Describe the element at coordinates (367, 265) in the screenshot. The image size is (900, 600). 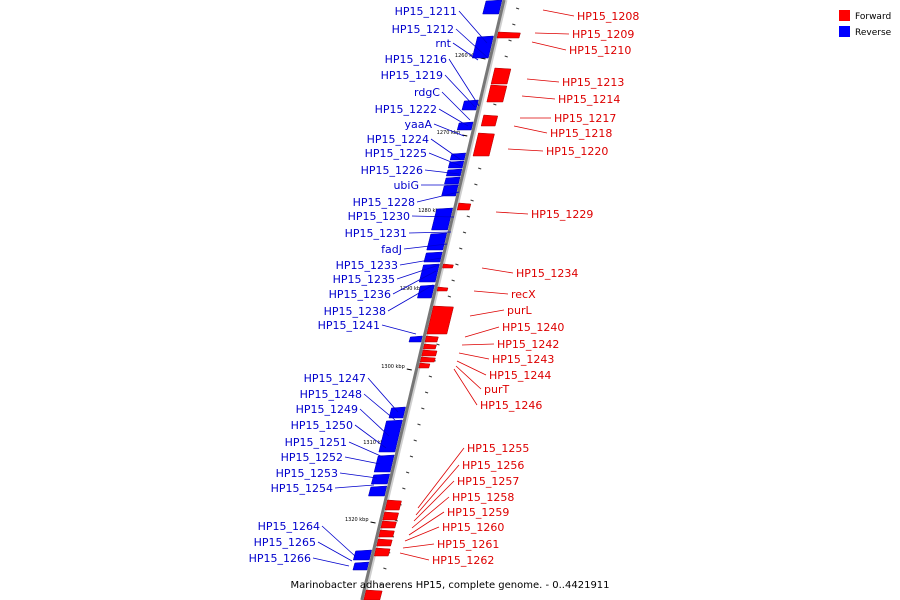
I see `reverse-gene-label-hp15-1233: HP15_1233` at that location.